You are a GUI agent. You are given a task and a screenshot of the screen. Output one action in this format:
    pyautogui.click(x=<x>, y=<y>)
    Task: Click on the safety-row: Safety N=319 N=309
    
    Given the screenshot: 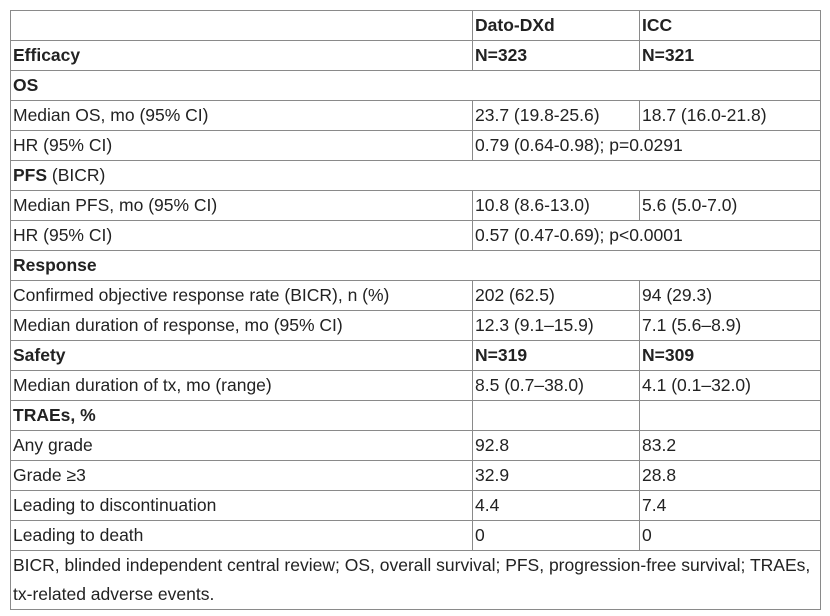 What is the action you would take?
    pyautogui.click(x=415, y=355)
    